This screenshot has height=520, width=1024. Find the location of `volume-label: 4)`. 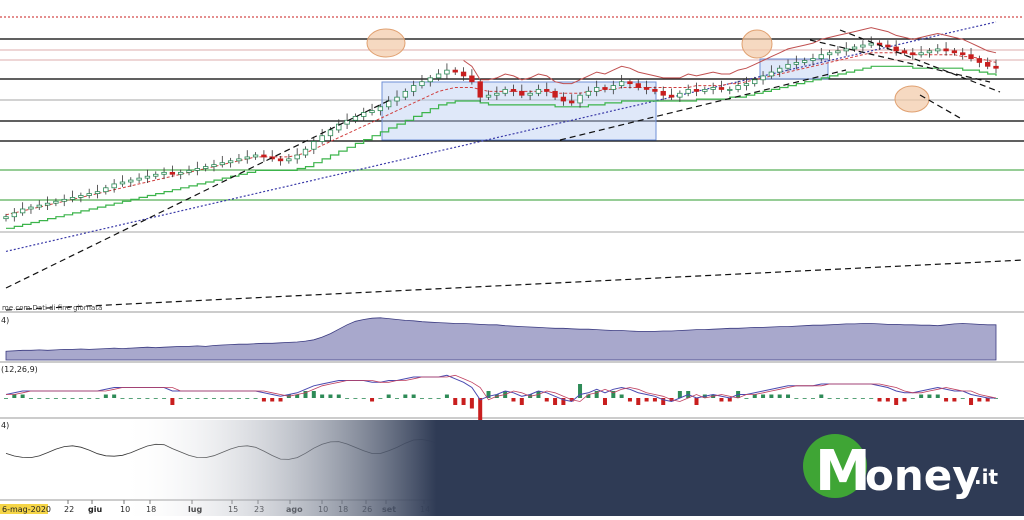

volume-label: 4) is located at coordinates (5, 320).